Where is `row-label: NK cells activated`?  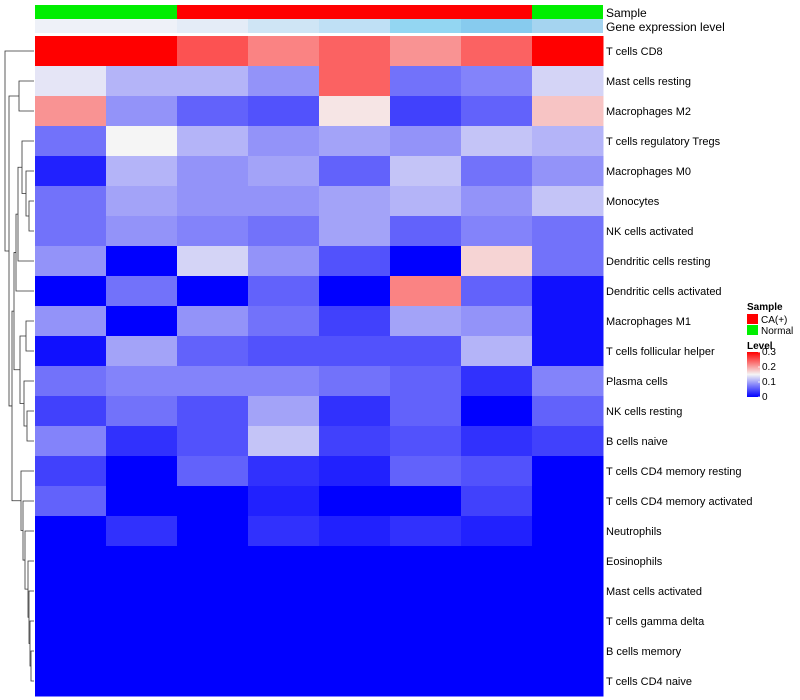
row-label: NK cells activated is located at coordinates (649, 232).